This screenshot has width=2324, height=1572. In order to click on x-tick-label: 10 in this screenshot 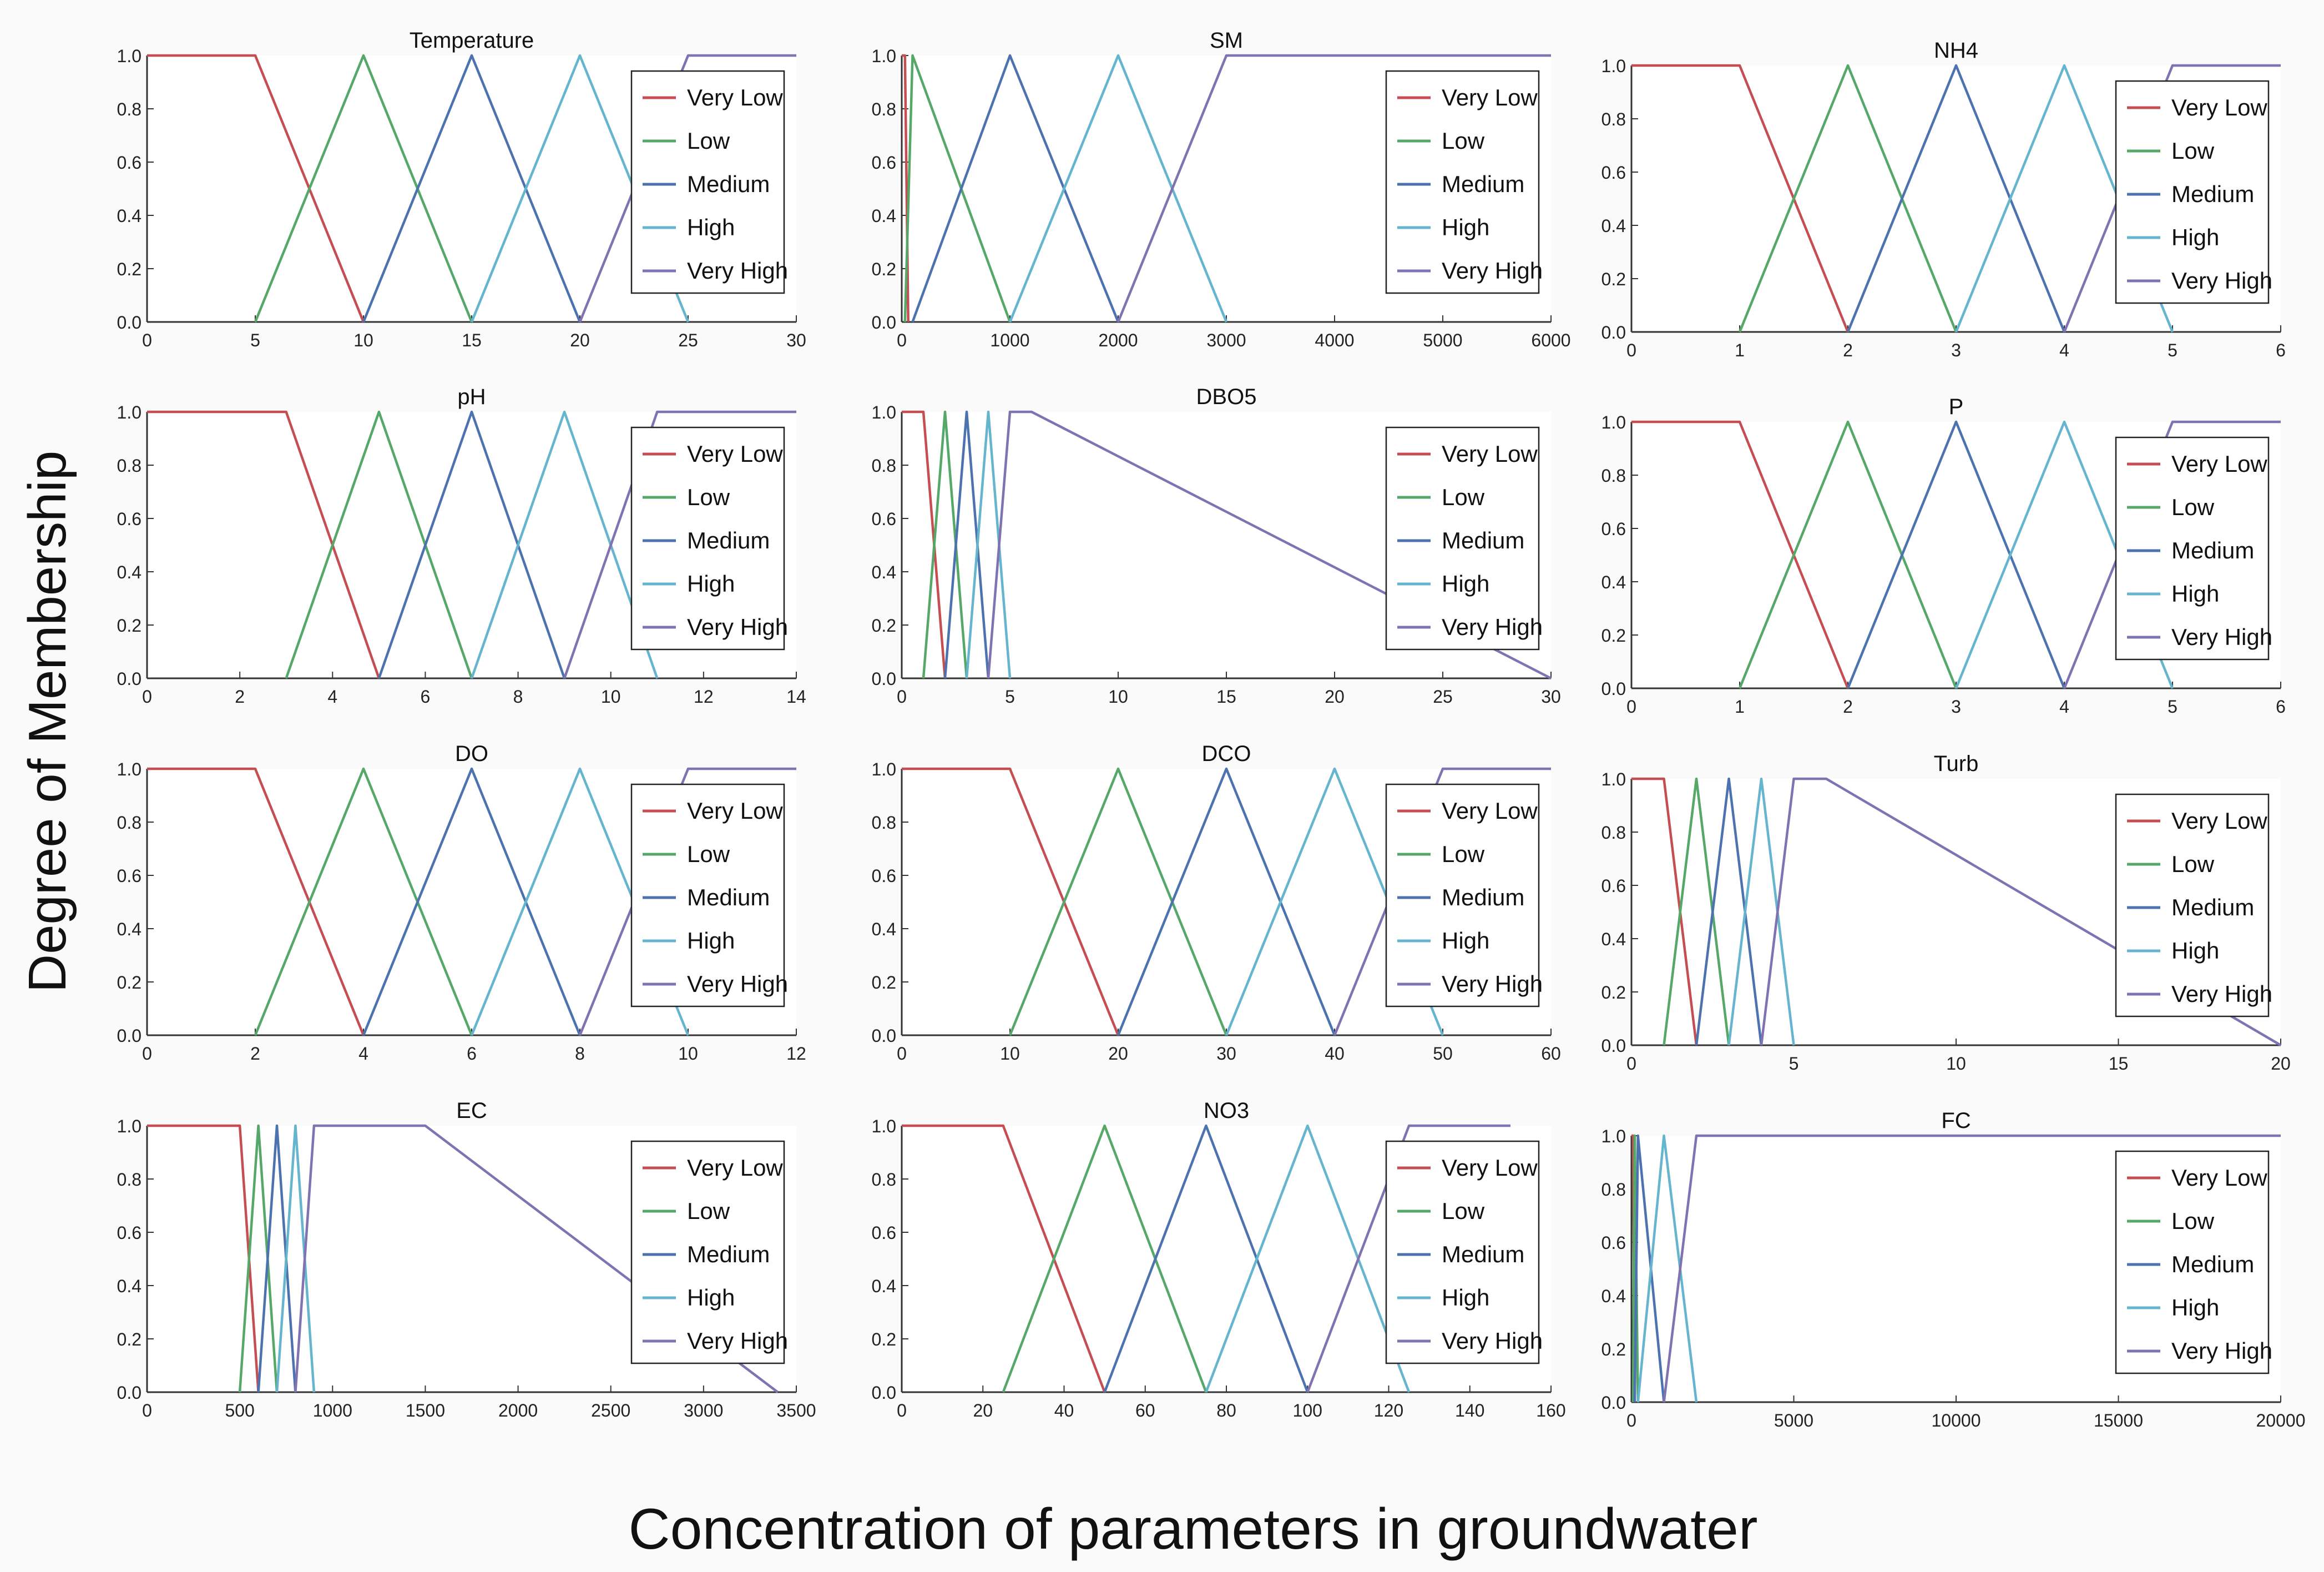, I will do `click(688, 1054)`.